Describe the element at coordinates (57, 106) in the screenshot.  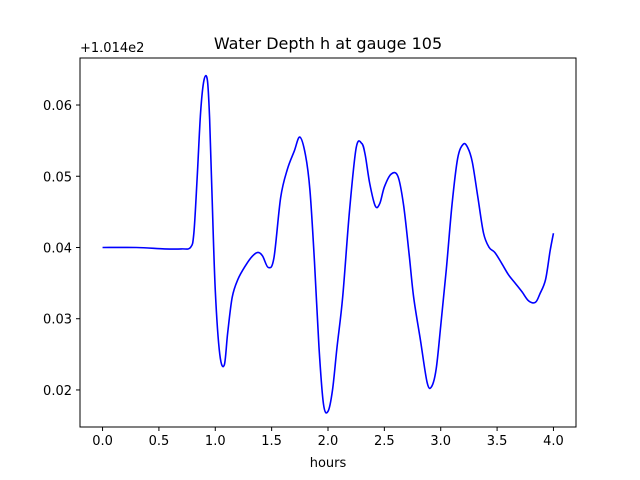
I see `y-tick-label: 0.06` at that location.